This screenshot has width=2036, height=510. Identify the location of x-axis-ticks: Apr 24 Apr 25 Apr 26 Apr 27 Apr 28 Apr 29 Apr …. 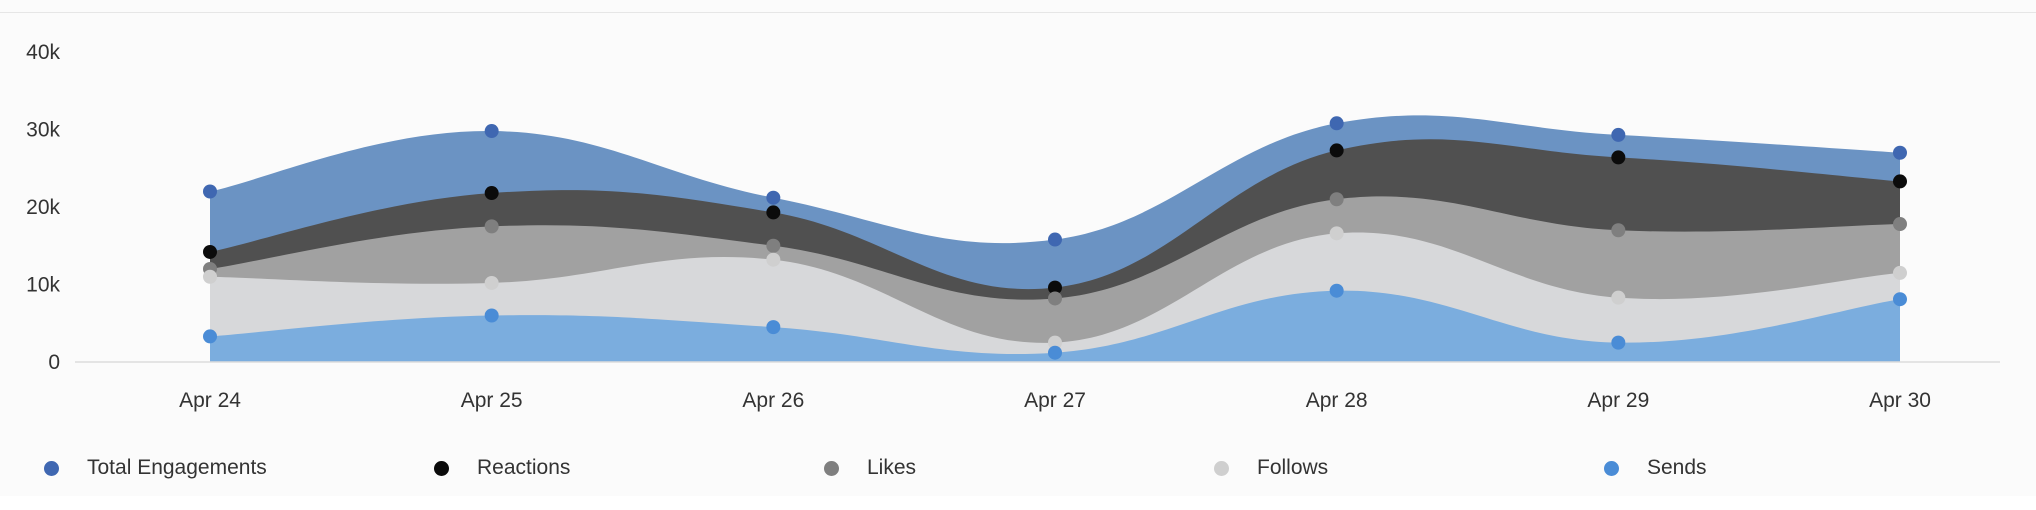
(1055, 400).